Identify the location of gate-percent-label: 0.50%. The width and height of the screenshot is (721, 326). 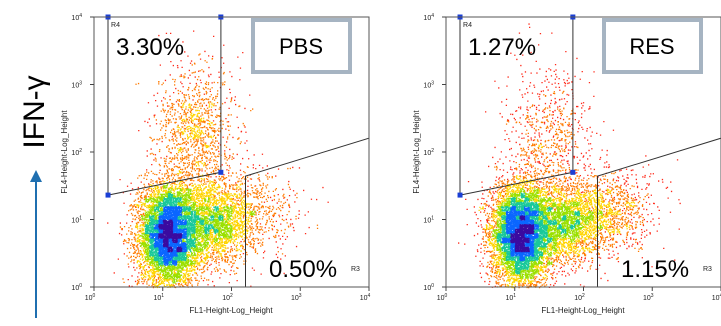
(303, 269).